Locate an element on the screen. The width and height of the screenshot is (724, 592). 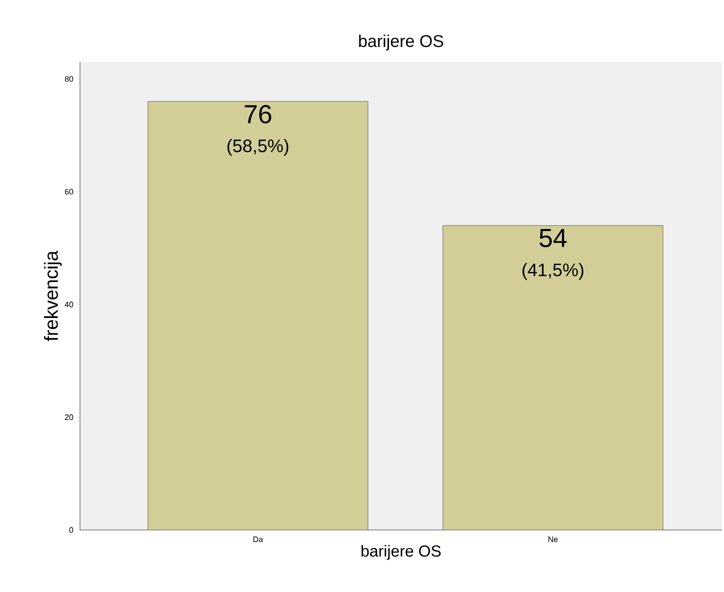
y-tick-label: 60 is located at coordinates (69, 191).